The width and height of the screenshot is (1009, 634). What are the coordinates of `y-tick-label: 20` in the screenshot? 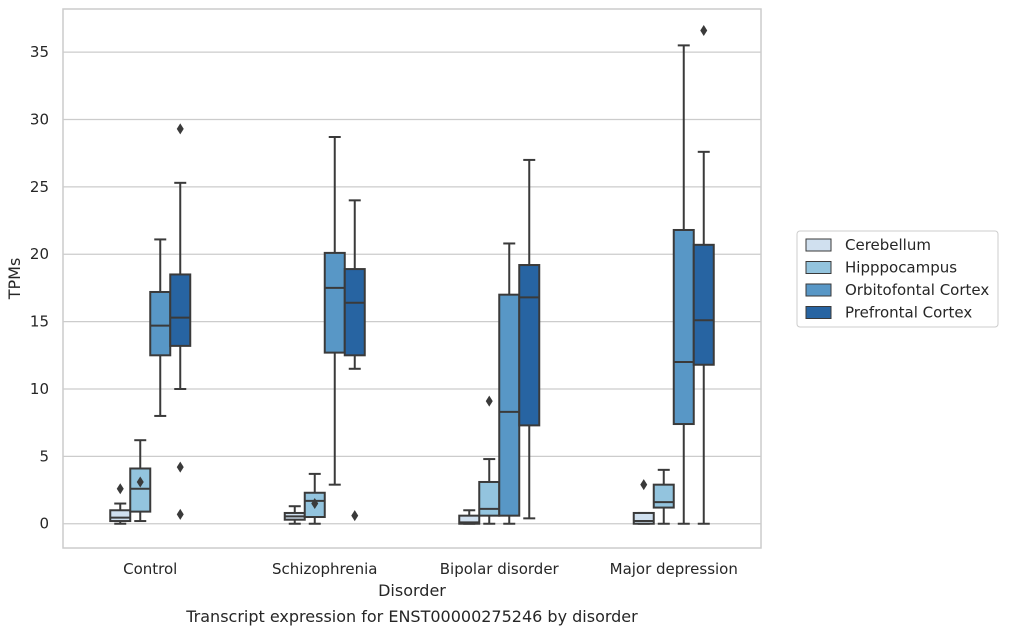 It's located at (39, 254).